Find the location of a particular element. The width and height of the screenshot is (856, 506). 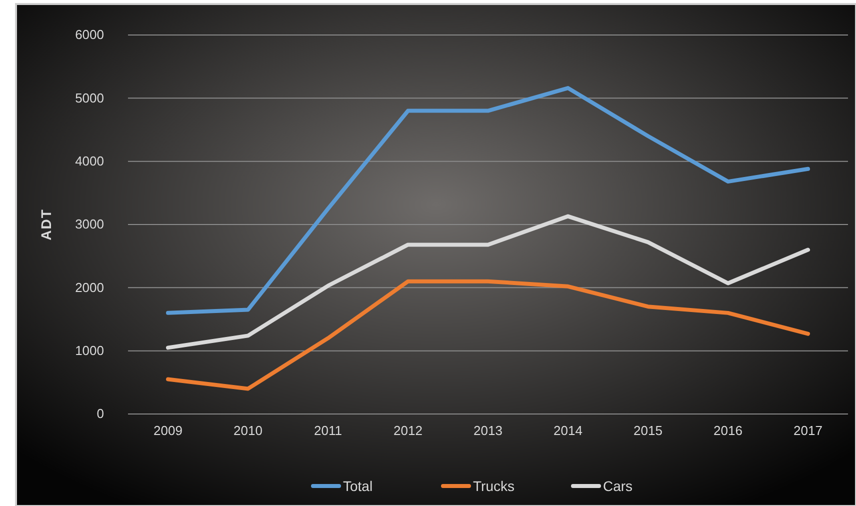

x-tick-label: 2017 is located at coordinates (808, 430).